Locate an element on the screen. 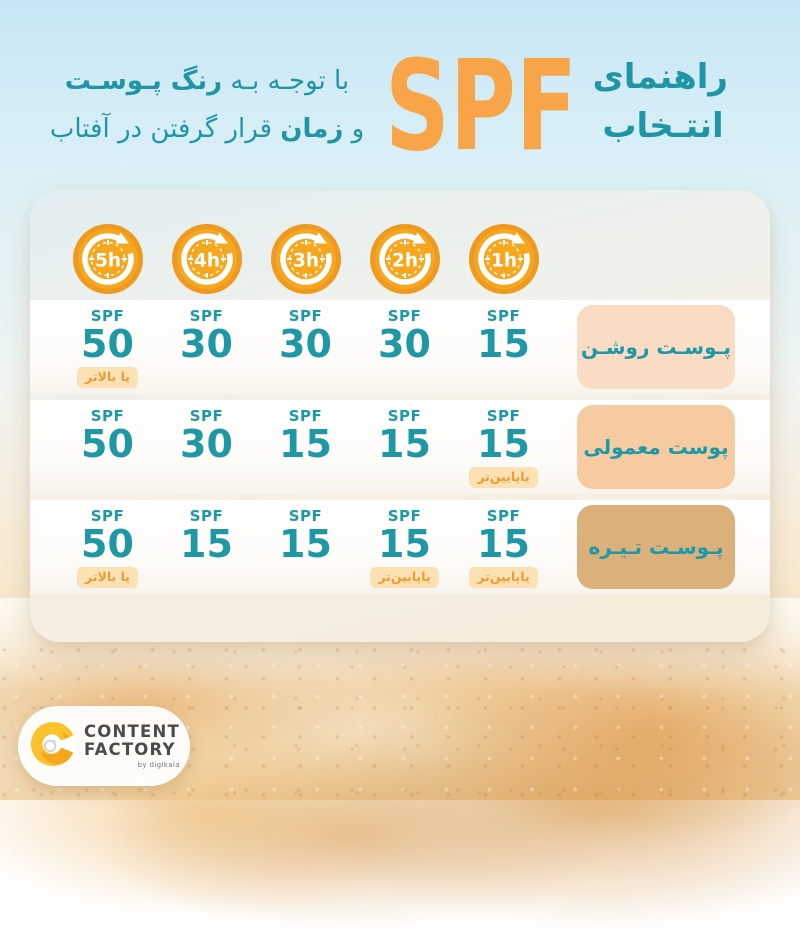 The width and height of the screenshot is (800, 932). svg-text: 5h is located at coordinates (107, 261).